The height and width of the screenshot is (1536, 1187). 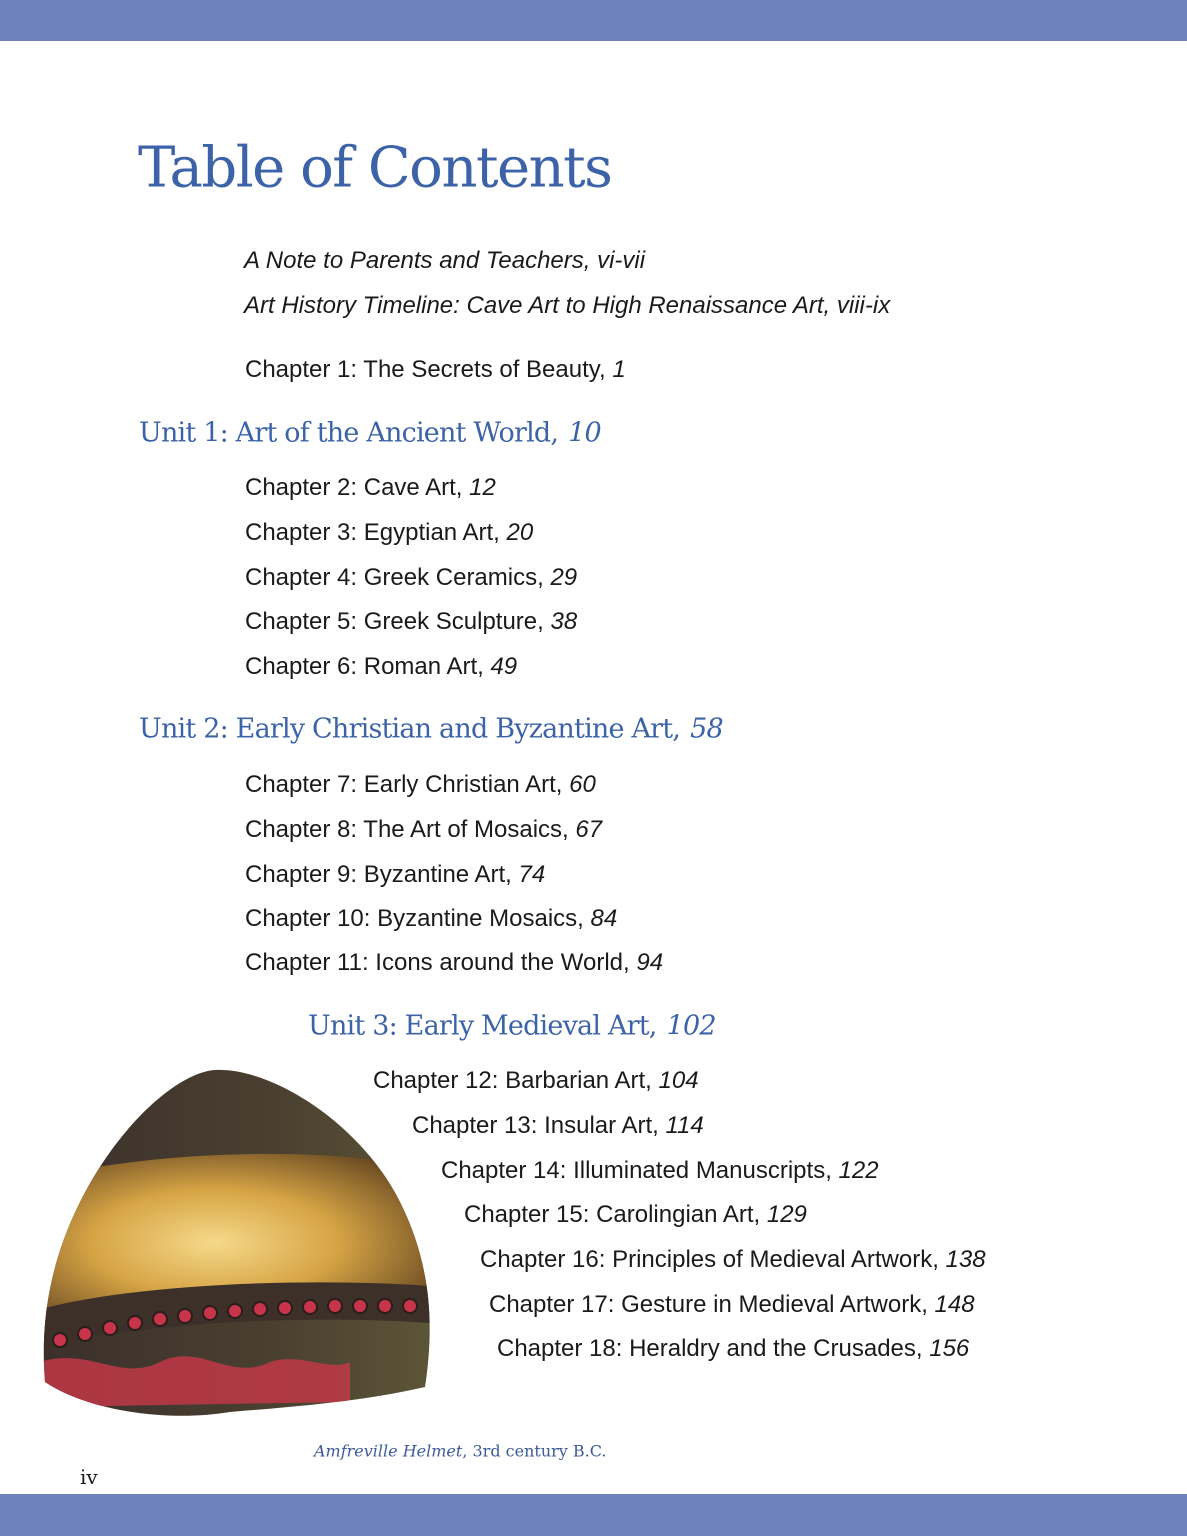 What do you see at coordinates (949, 1348) in the screenshot?
I see `chapter-page: 156` at bounding box center [949, 1348].